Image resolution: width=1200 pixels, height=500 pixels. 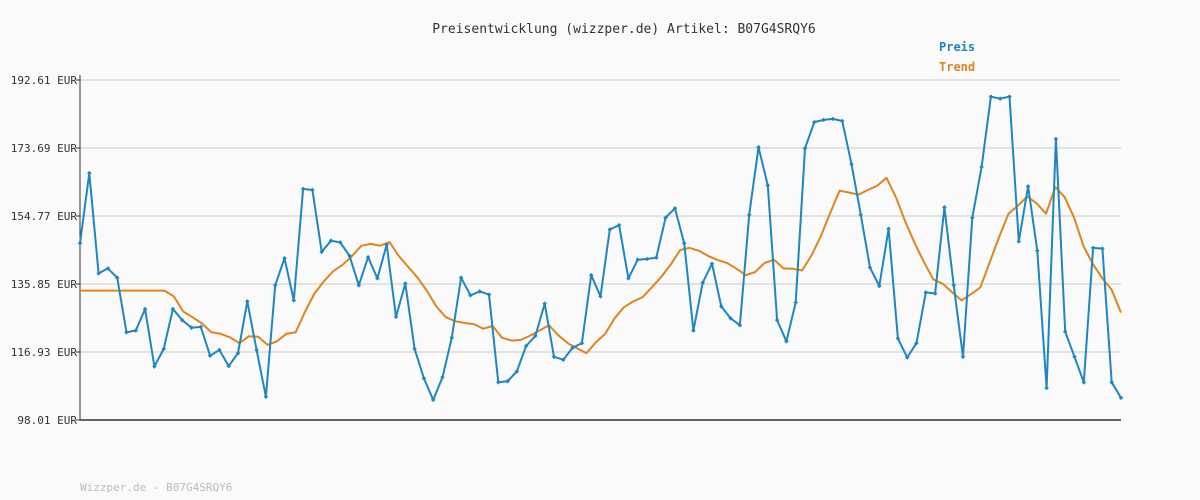 What do you see at coordinates (156, 487) in the screenshot?
I see `footer-text: Wizzper.de - B07G4SRQY6` at bounding box center [156, 487].